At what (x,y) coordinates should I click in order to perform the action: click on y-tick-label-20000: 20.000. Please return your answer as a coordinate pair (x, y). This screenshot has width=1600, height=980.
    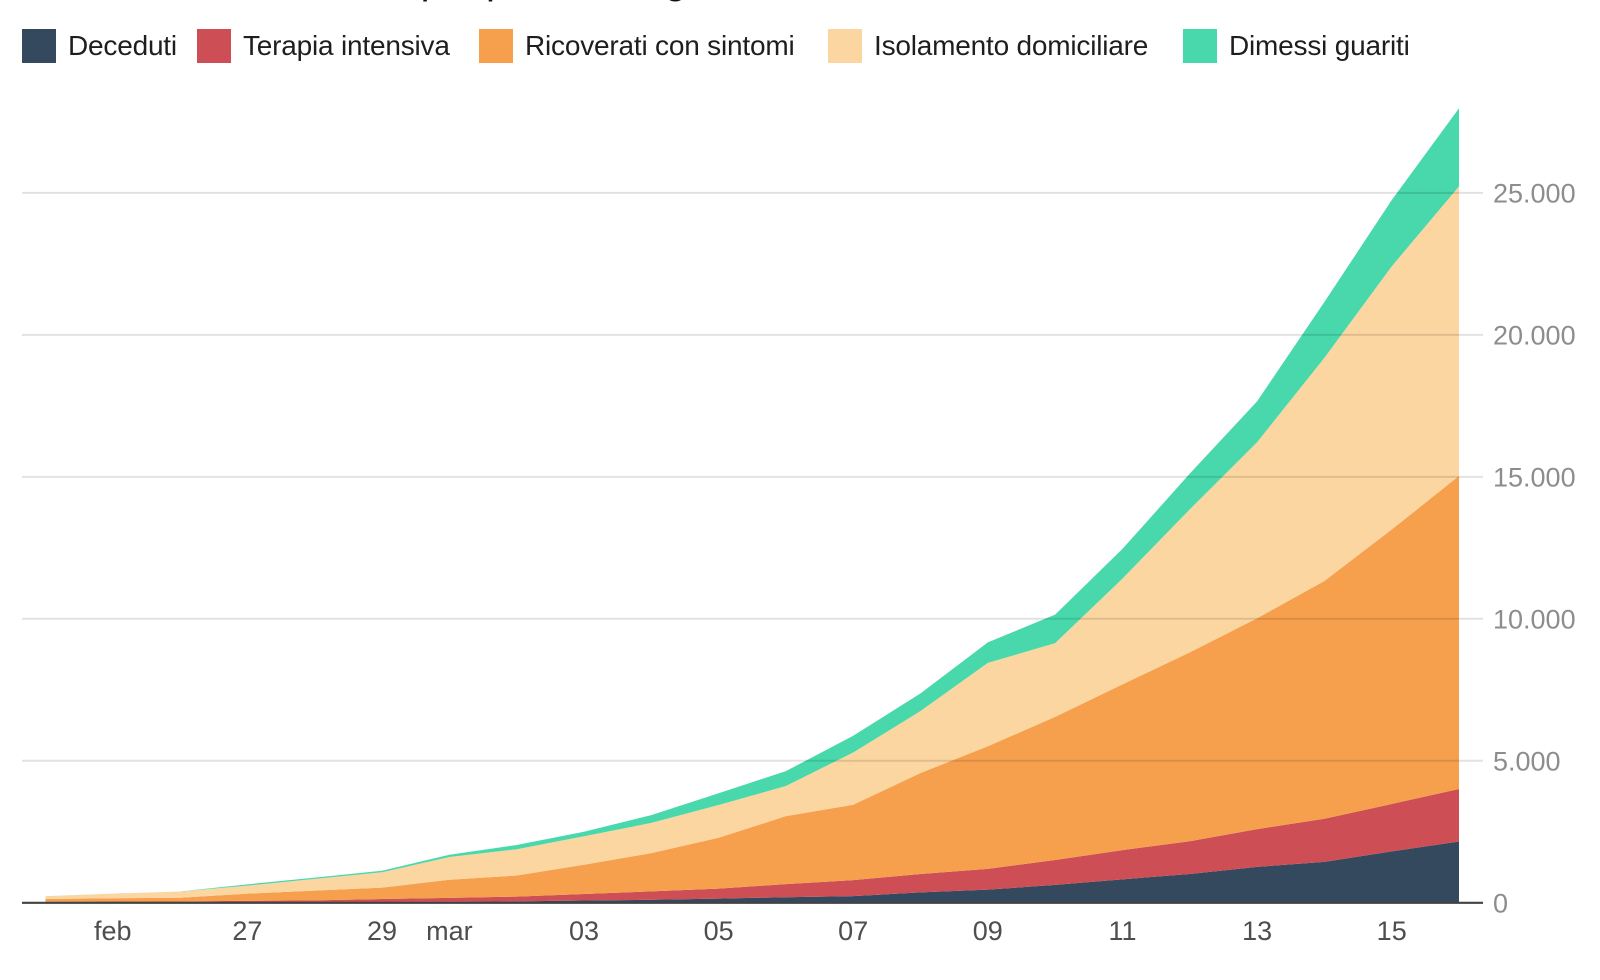
    Looking at the image, I should click on (1534, 335).